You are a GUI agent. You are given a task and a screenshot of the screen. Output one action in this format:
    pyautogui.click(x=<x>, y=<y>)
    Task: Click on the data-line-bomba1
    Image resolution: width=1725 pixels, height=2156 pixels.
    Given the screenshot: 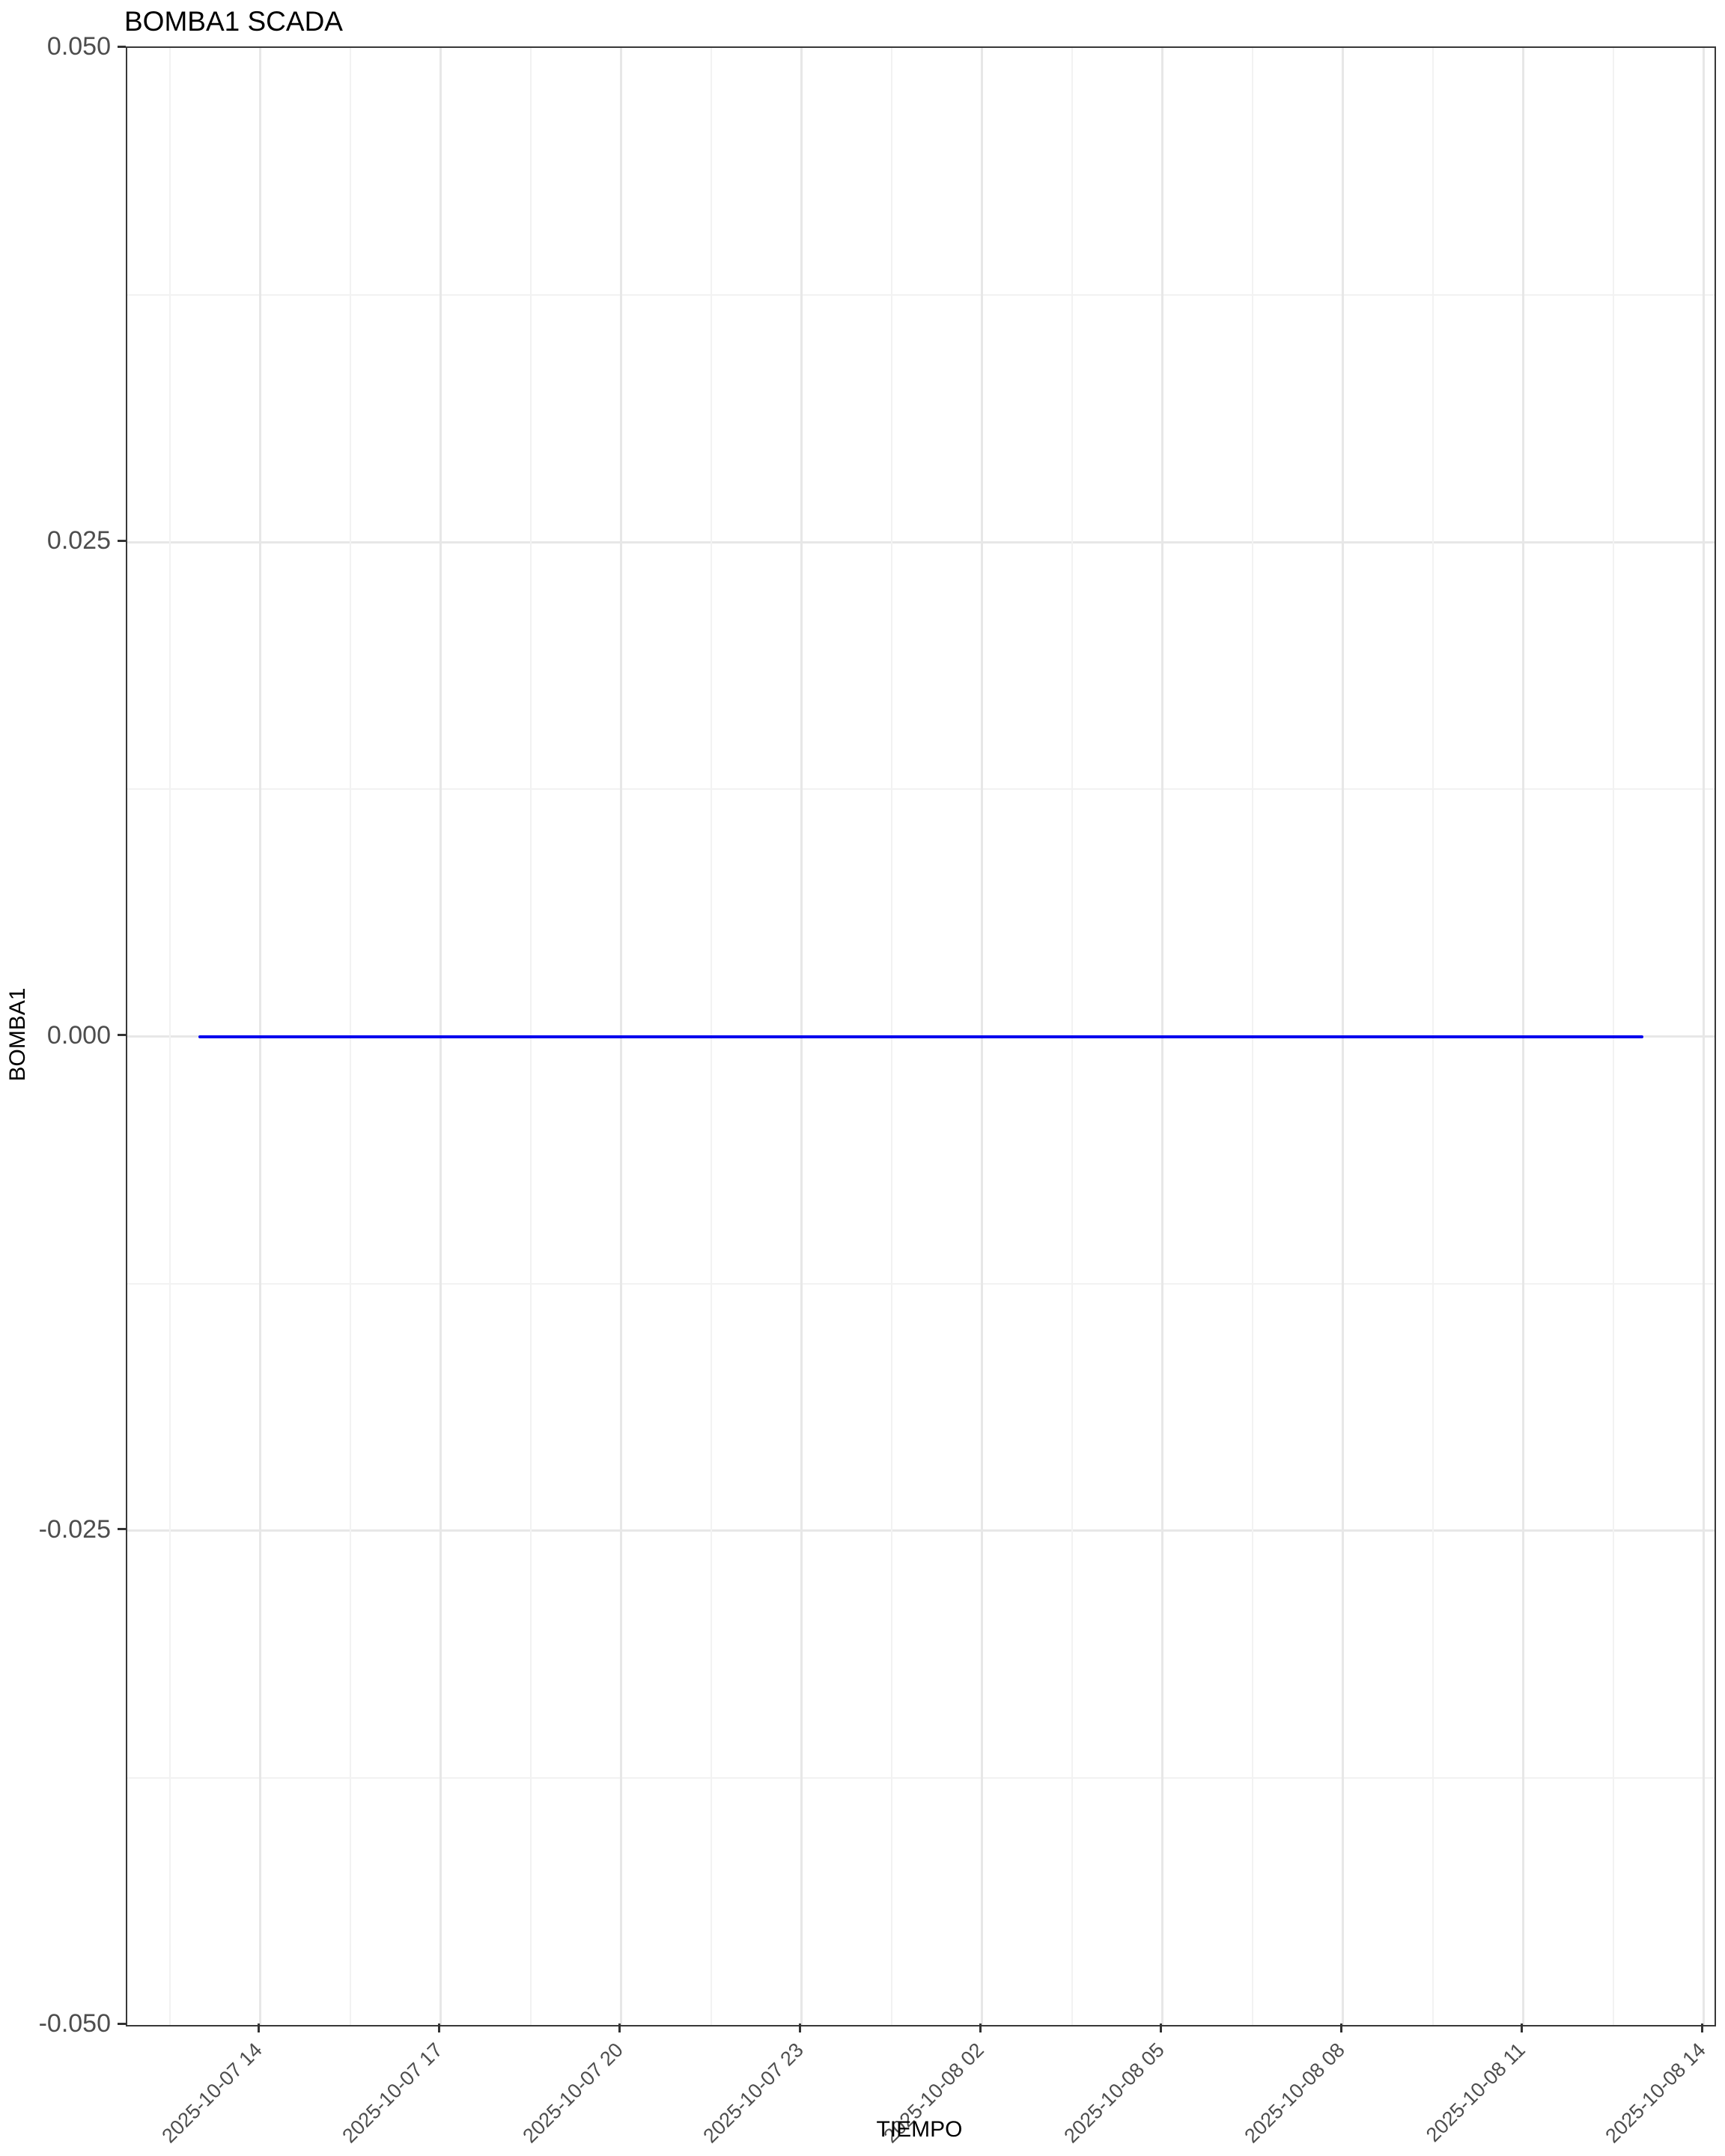 What is the action you would take?
    pyautogui.click(x=920, y=1036)
    